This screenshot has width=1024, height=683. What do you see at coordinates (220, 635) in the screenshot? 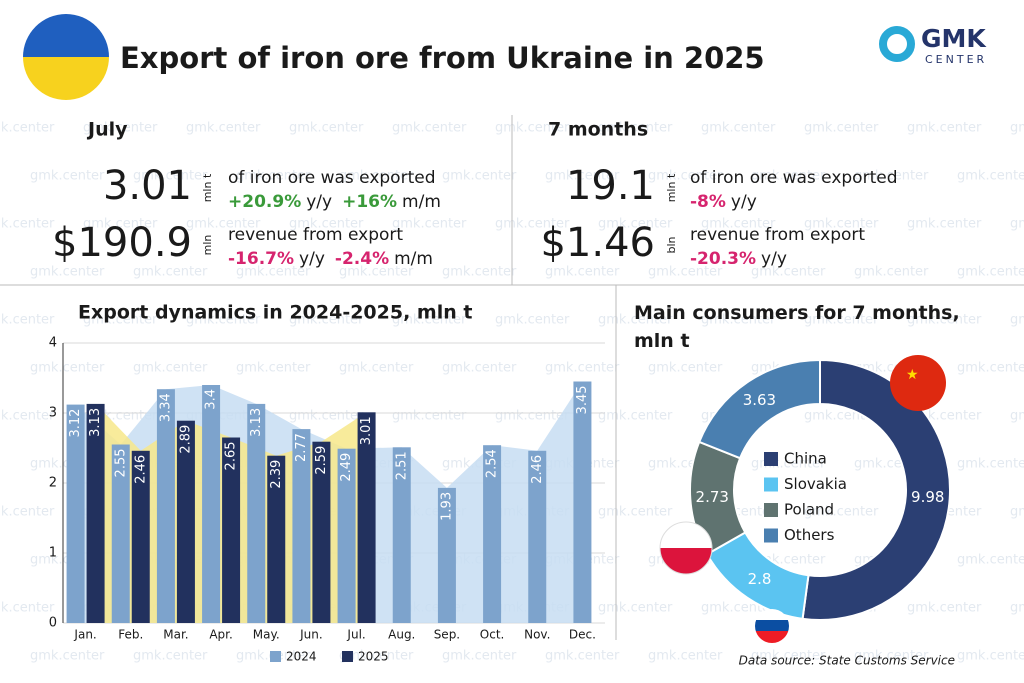
I see `x-tick-label: Apr.` at bounding box center [220, 635].